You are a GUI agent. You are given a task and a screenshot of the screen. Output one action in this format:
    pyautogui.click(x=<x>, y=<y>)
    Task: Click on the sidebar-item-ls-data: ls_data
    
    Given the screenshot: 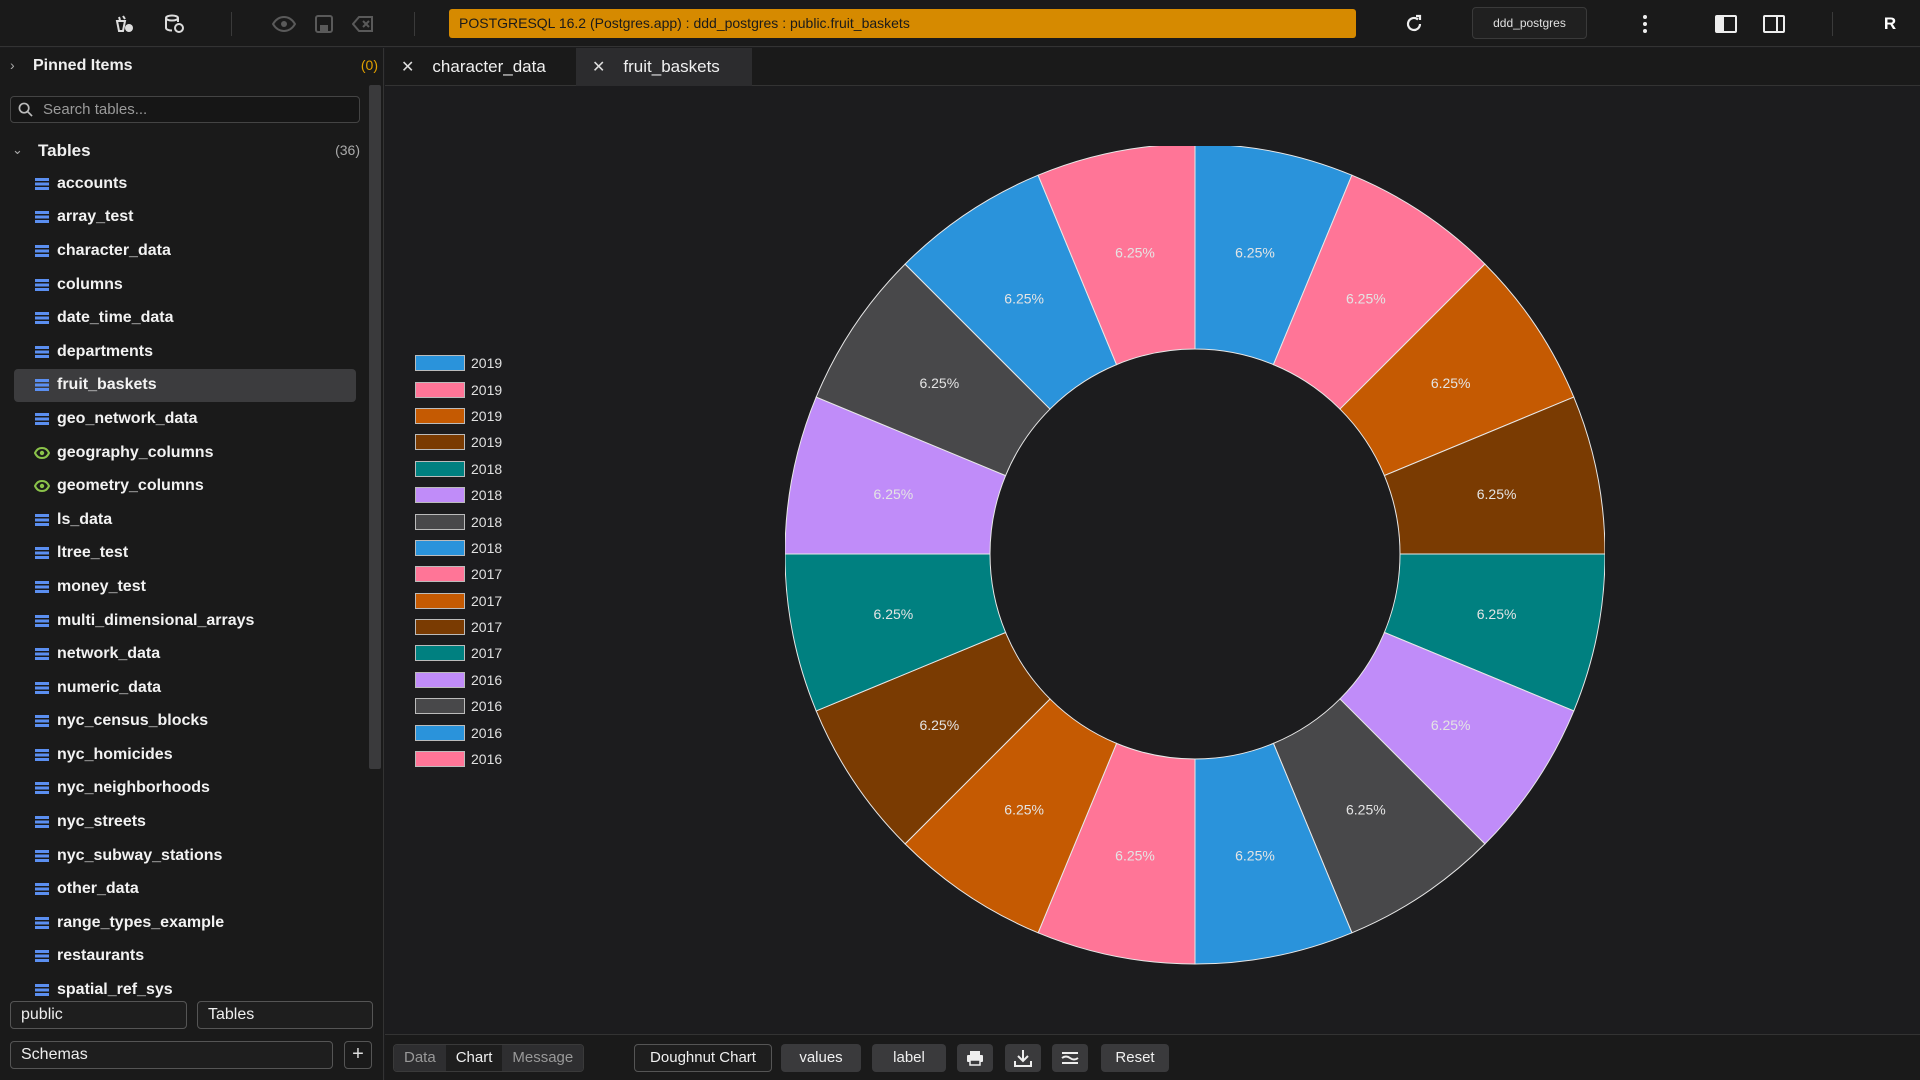 What is the action you would take?
    pyautogui.click(x=185, y=520)
    